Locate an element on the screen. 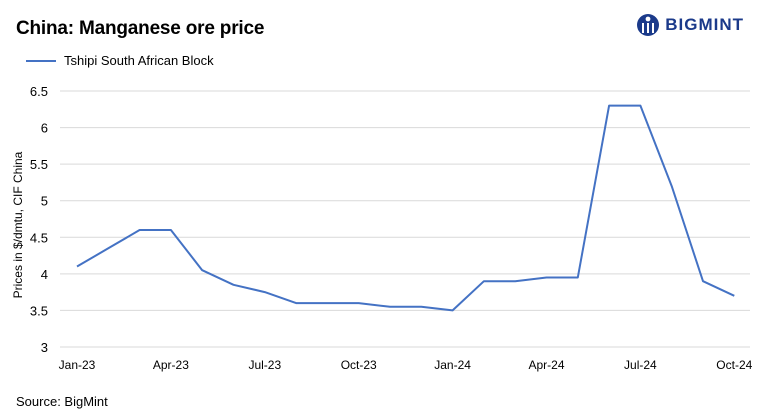  x-tick-label: Oct-24 is located at coordinates (734, 365).